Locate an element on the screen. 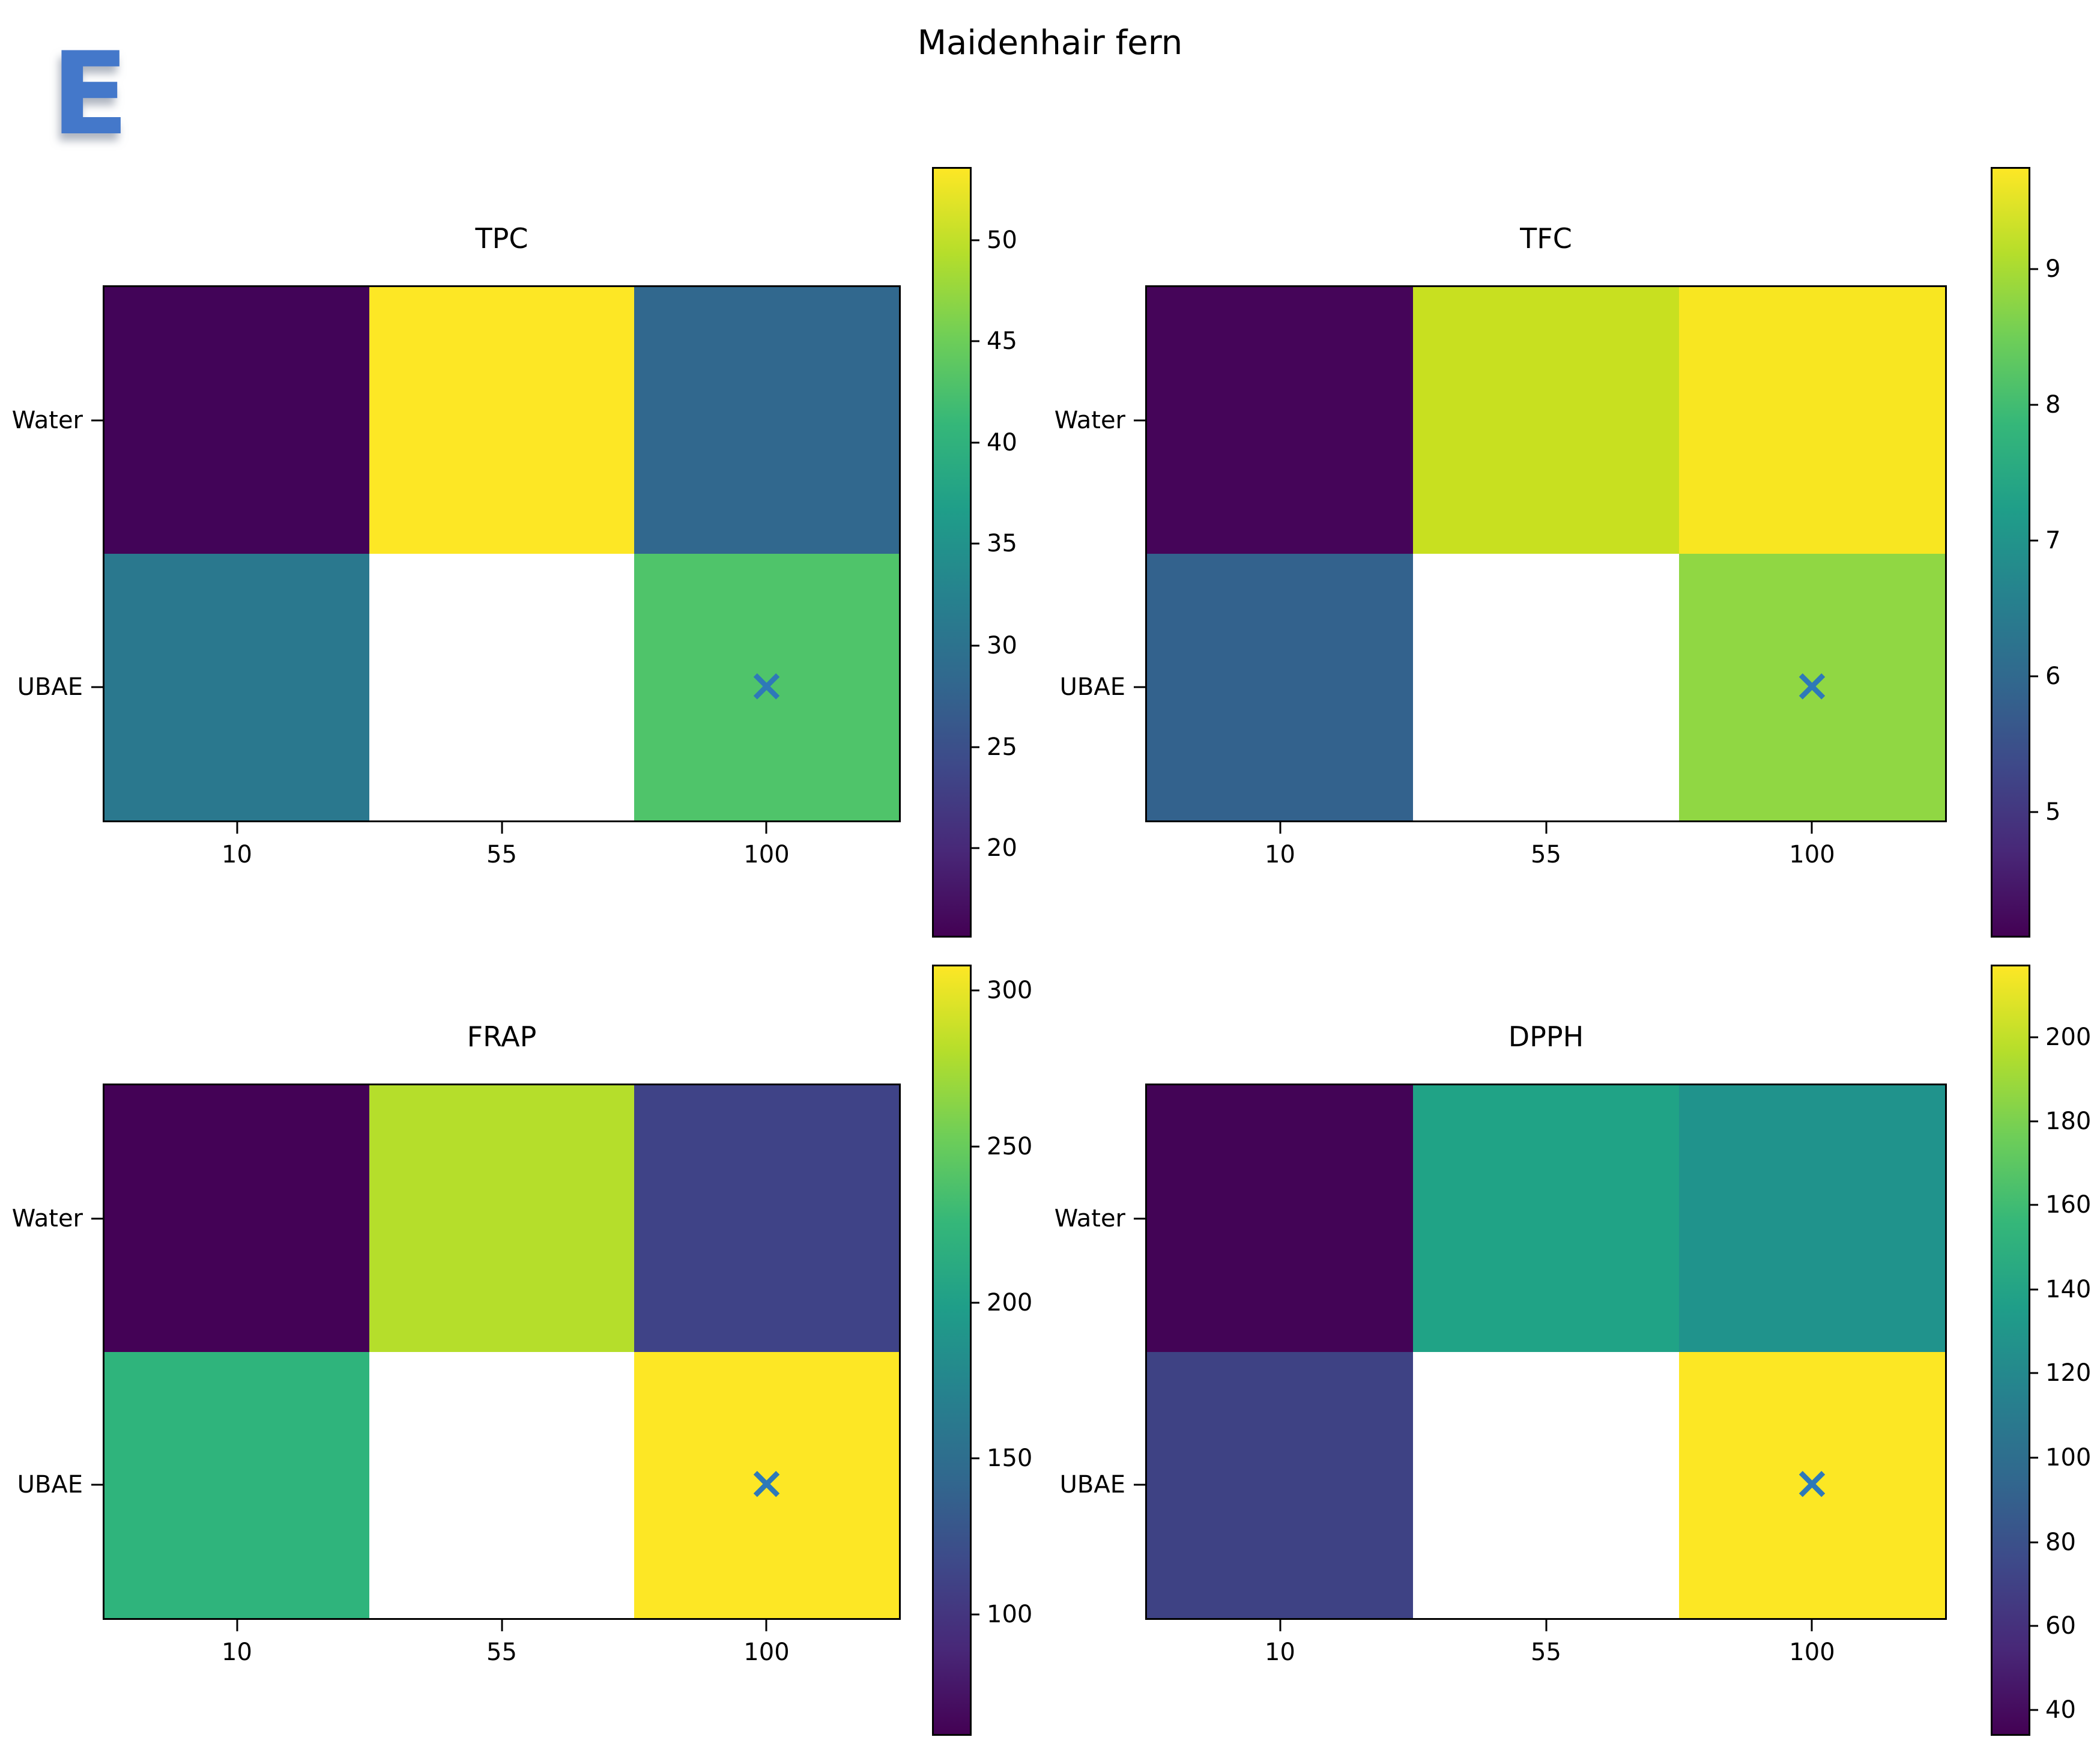  colorbar-tick-label: 8 is located at coordinates (2053, 405).